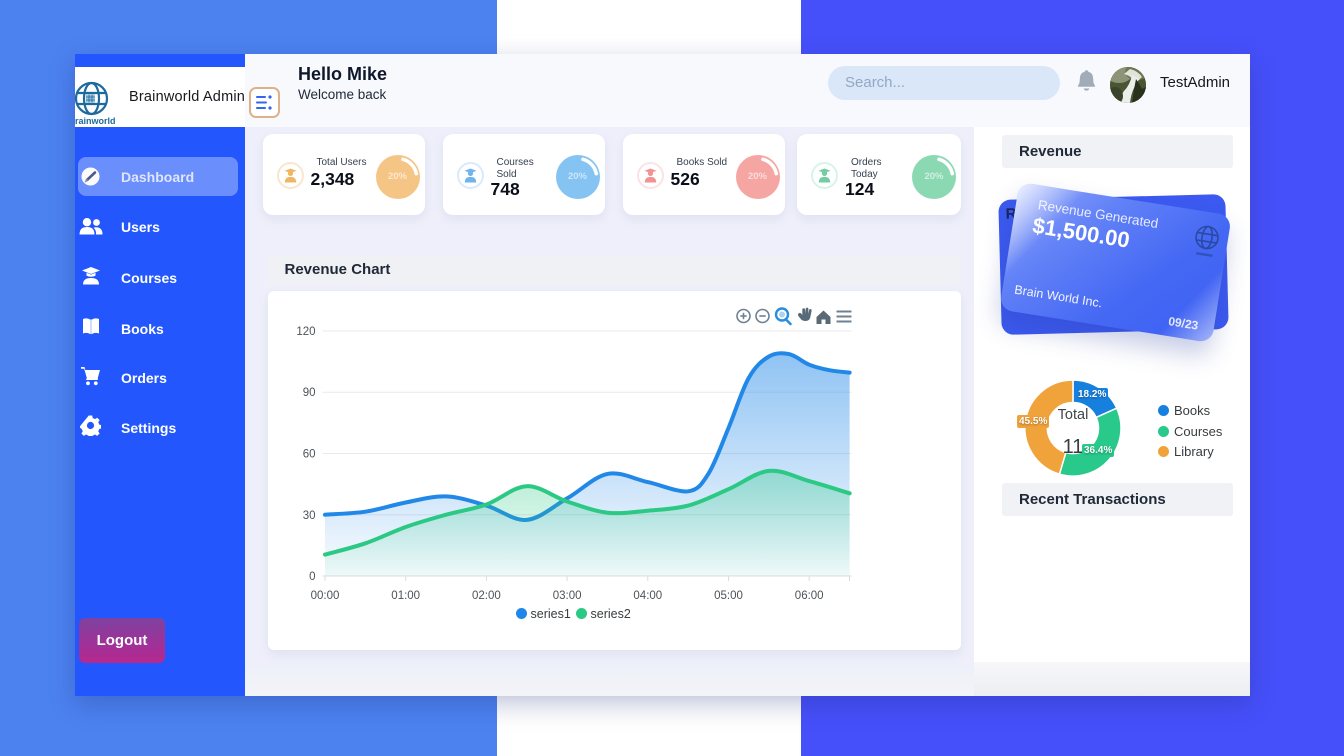 Image resolution: width=1344 pixels, height=756 pixels. I want to click on svg-text: 06:00, so click(808, 596).